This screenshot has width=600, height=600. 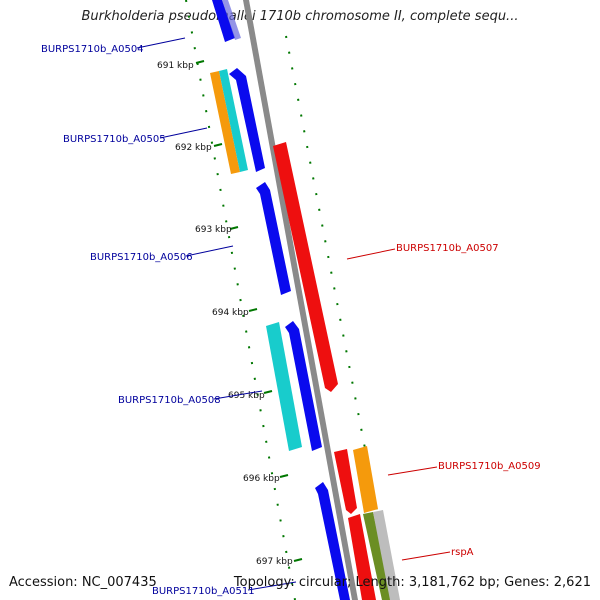 I want to click on accession-text: Accession: NC_007435, so click(x=83, y=582).